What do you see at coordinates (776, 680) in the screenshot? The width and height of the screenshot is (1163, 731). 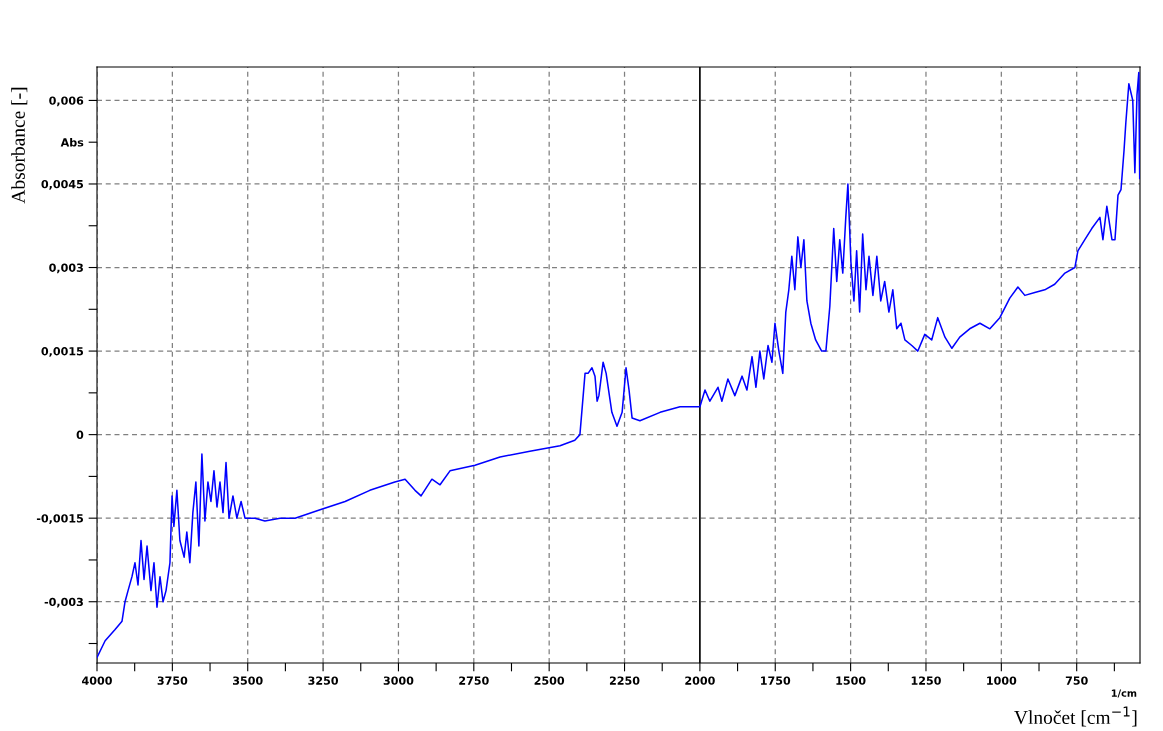 I see `x-tick-label: 1750` at bounding box center [776, 680].